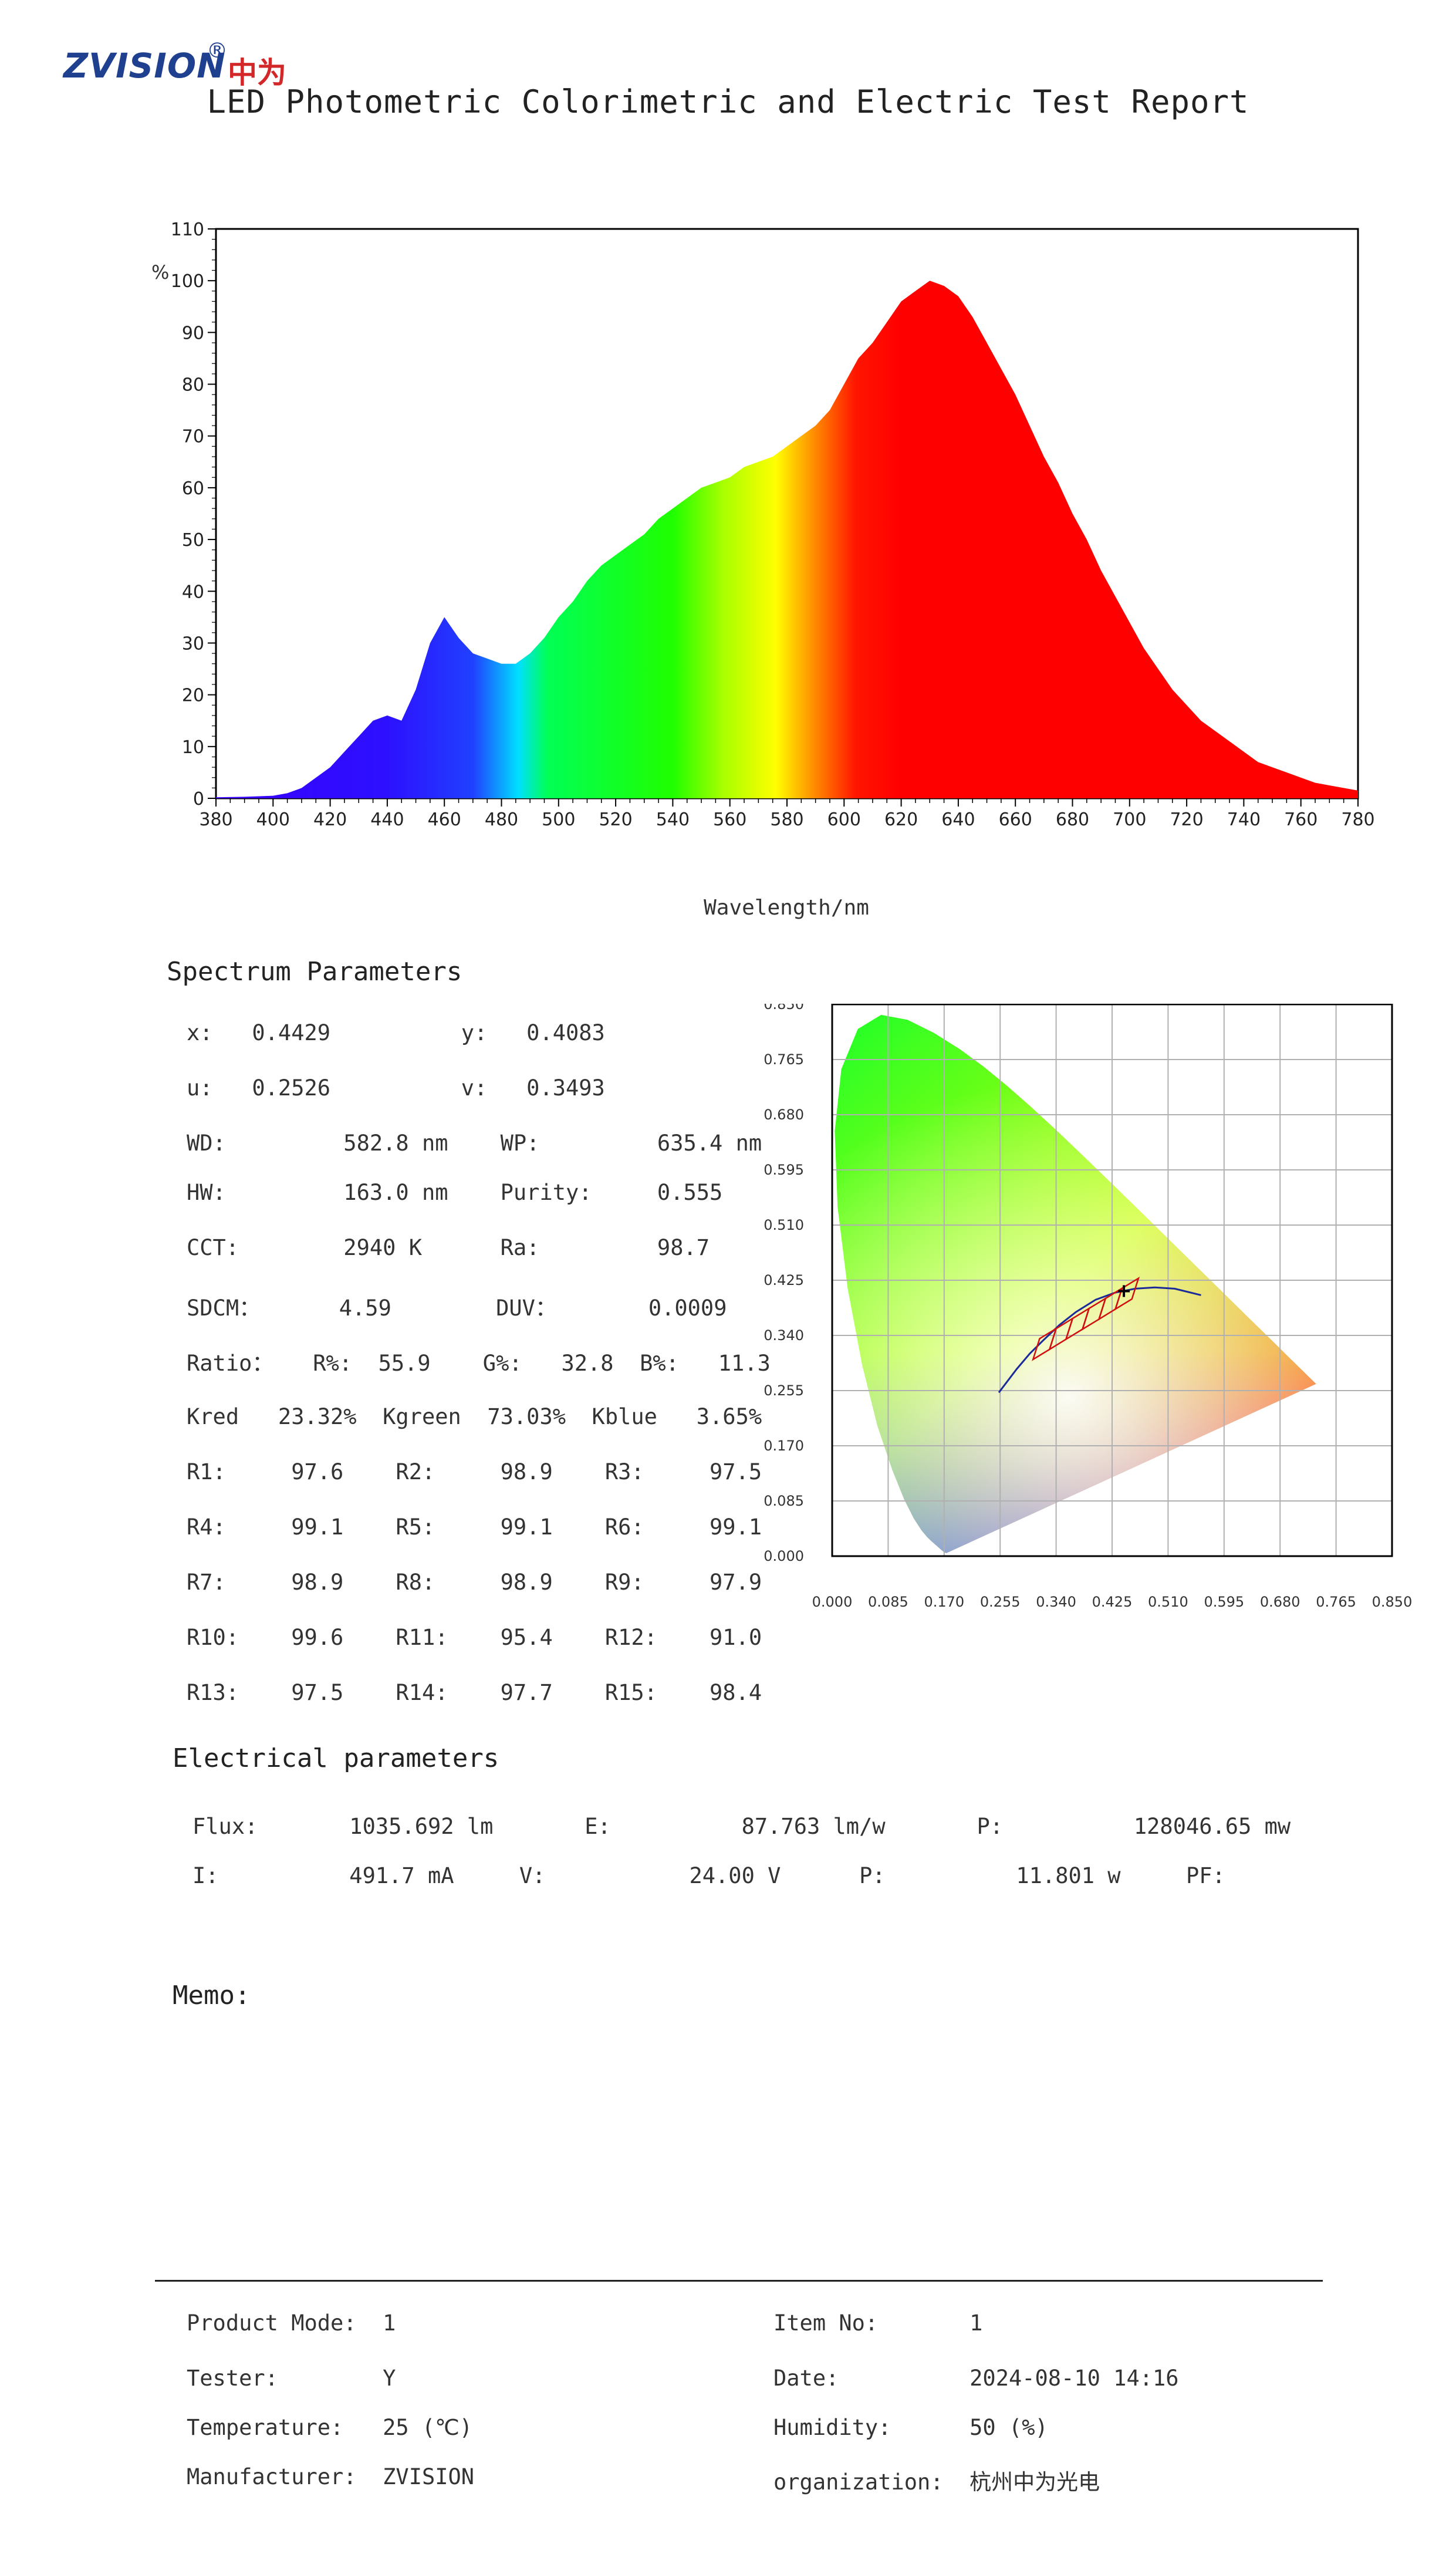 The width and height of the screenshot is (1456, 2564). Describe the element at coordinates (193, 437) in the screenshot. I see `y-tick-label: 70` at that location.